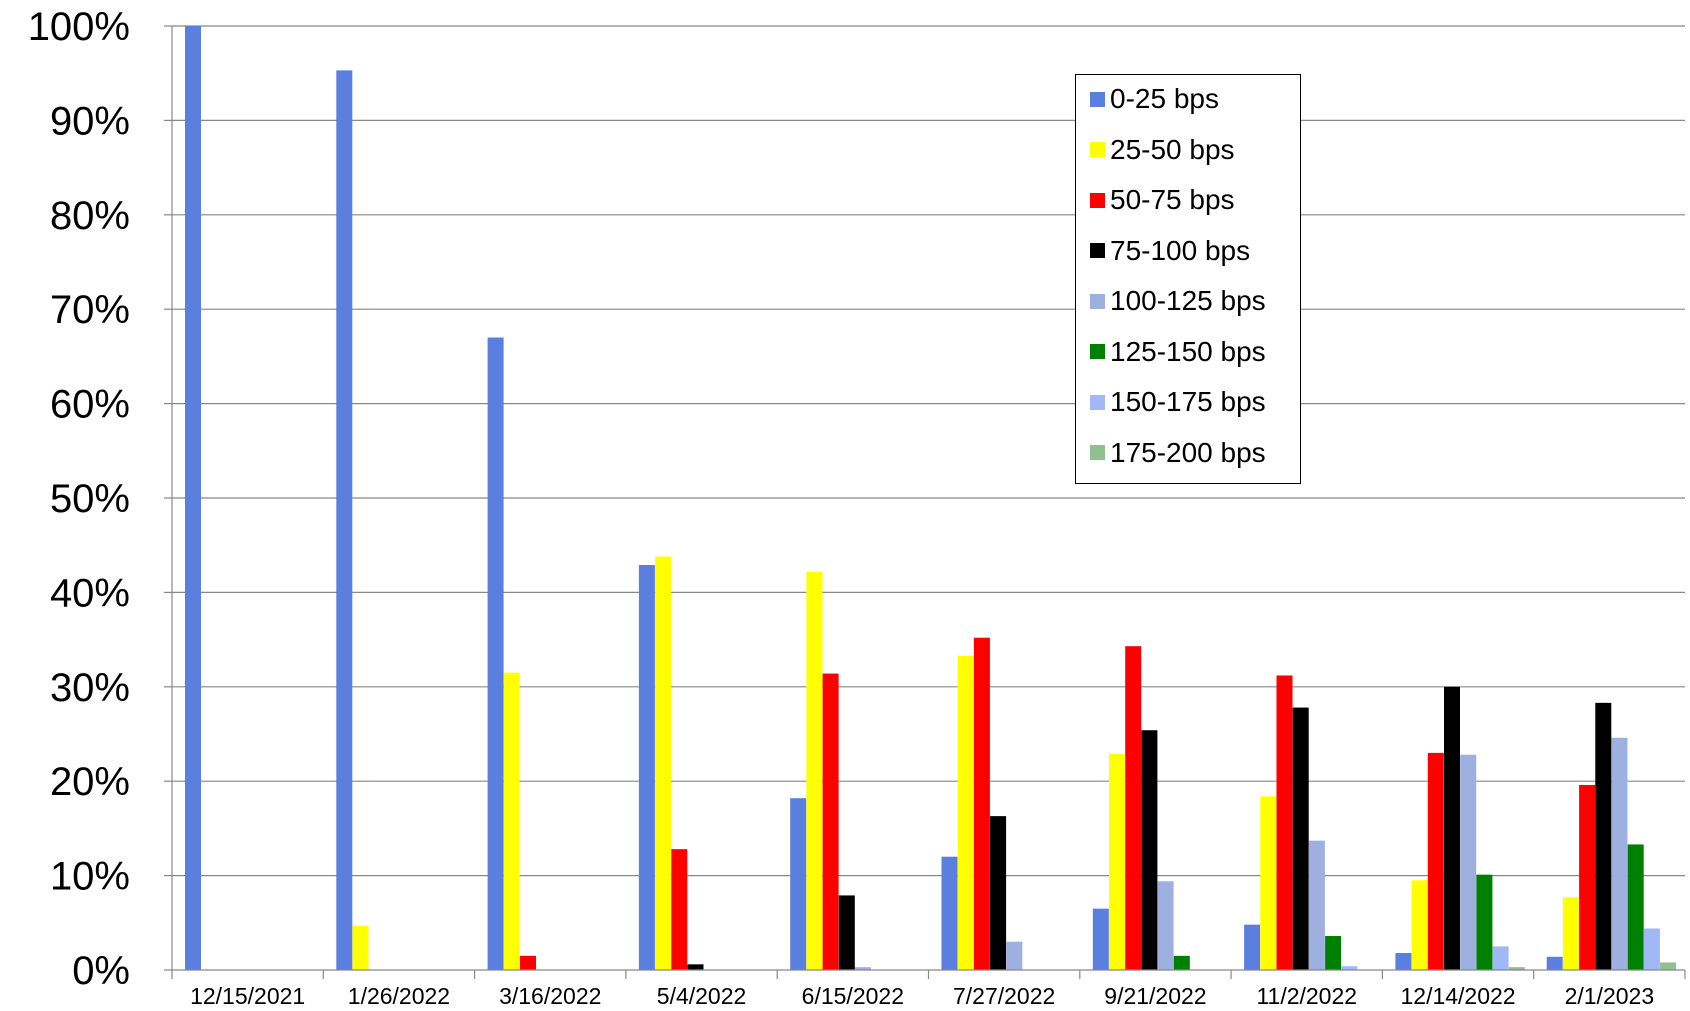 The width and height of the screenshot is (1690, 1011). What do you see at coordinates (1188, 351) in the screenshot?
I see `legend-label: 125-150 bps` at bounding box center [1188, 351].